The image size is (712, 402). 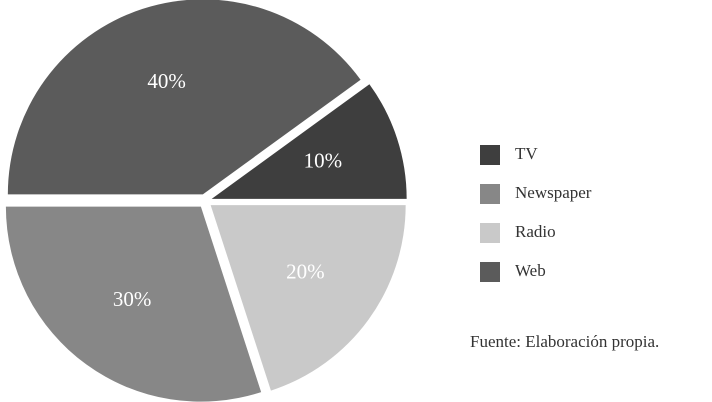 I want to click on legend-label: TV, so click(x=526, y=153).